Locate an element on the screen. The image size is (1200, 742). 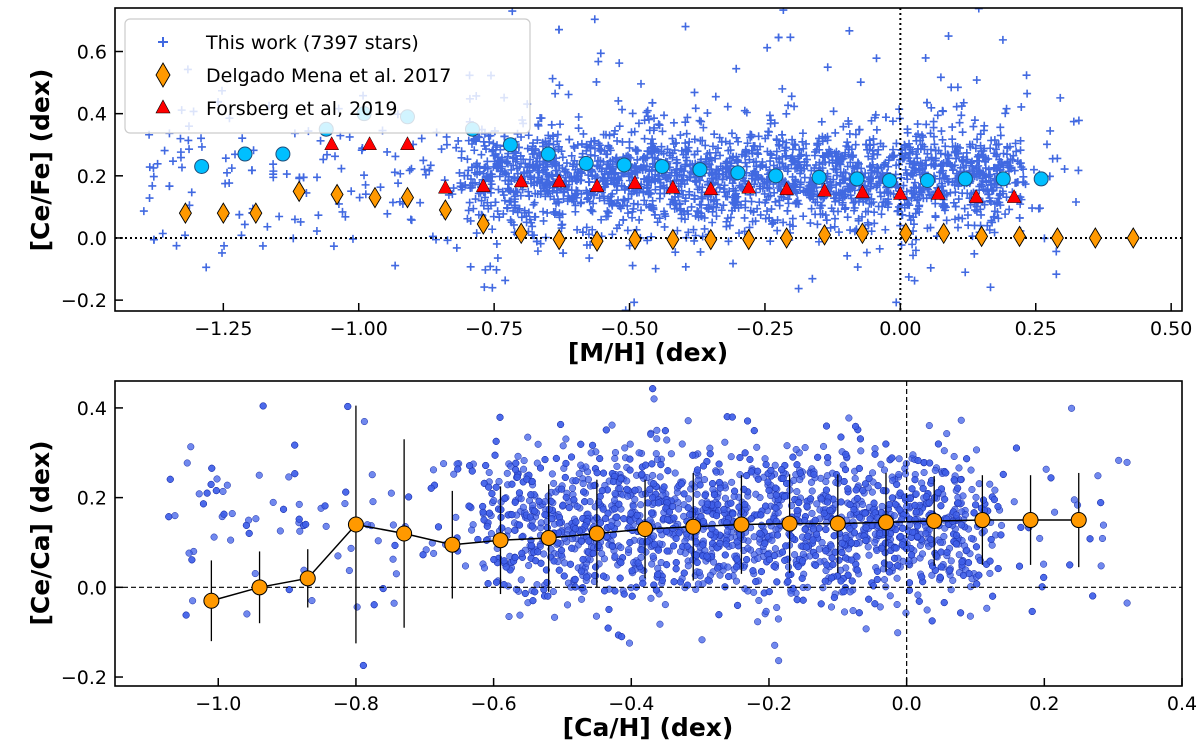
top-x-ticks: −1.25 −1.00 −0.75 −0.50 −0.25 0.00 0.25 0.50 is located at coordinates (693, 321).